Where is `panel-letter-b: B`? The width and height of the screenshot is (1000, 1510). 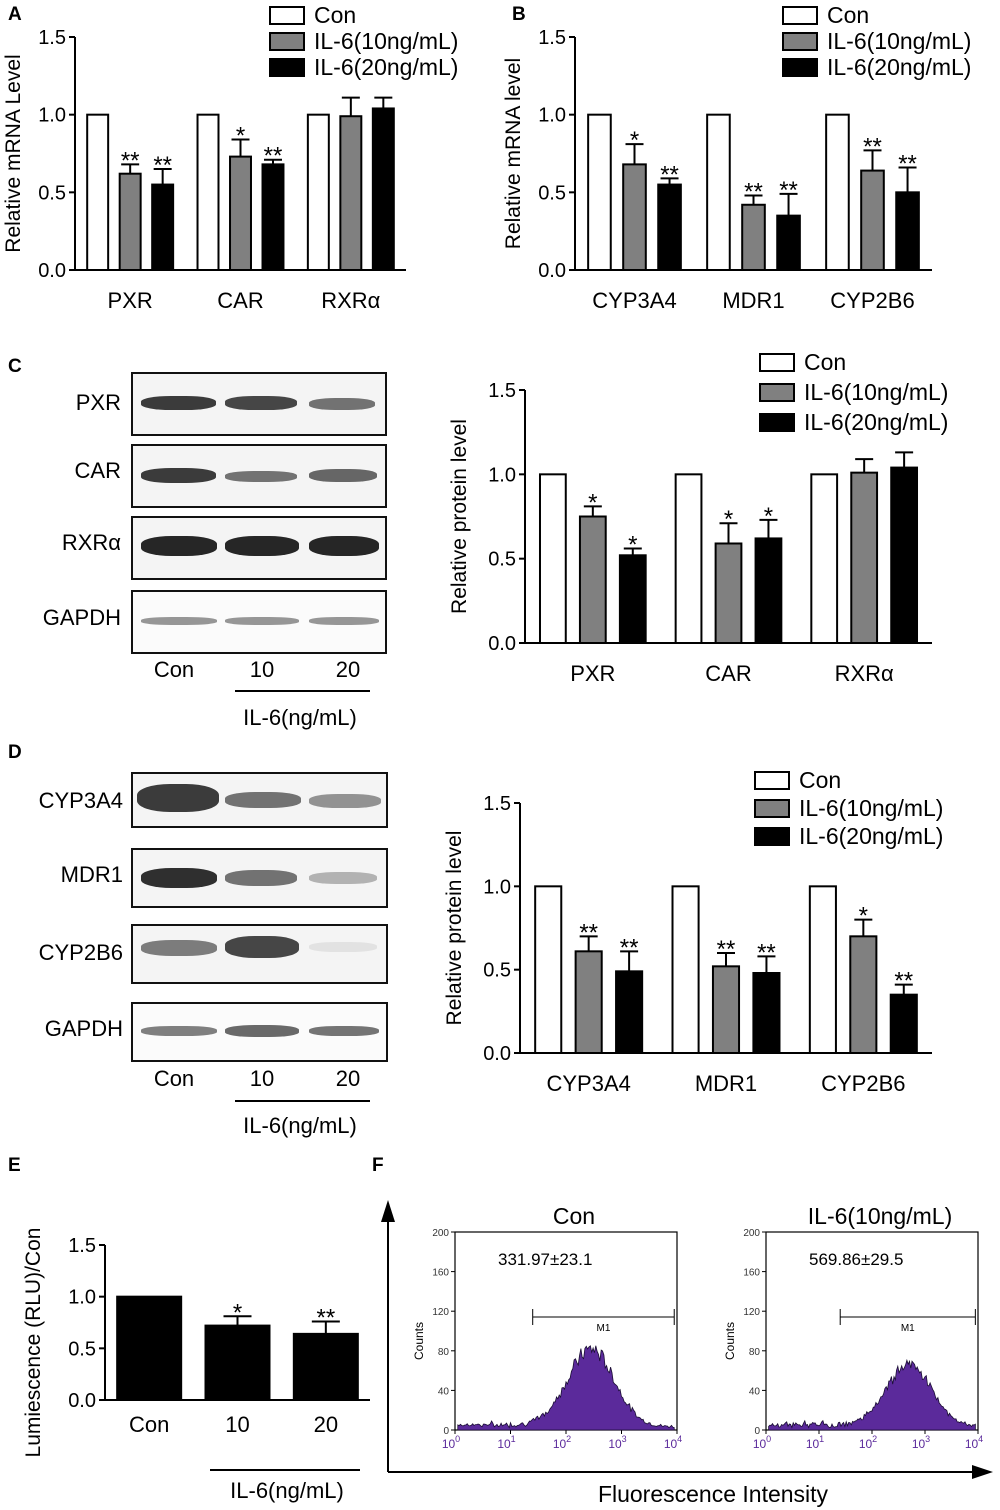 panel-letter-b: B is located at coordinates (519, 14).